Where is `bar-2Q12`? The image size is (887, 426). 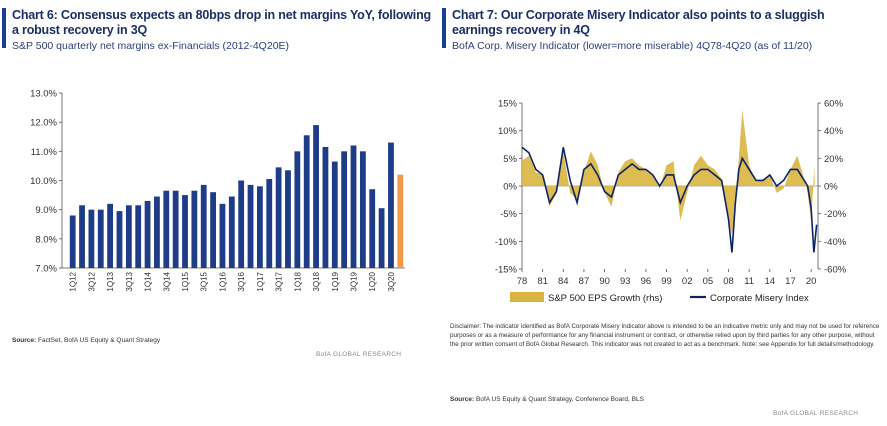
bar-2Q12 is located at coordinates (82, 236).